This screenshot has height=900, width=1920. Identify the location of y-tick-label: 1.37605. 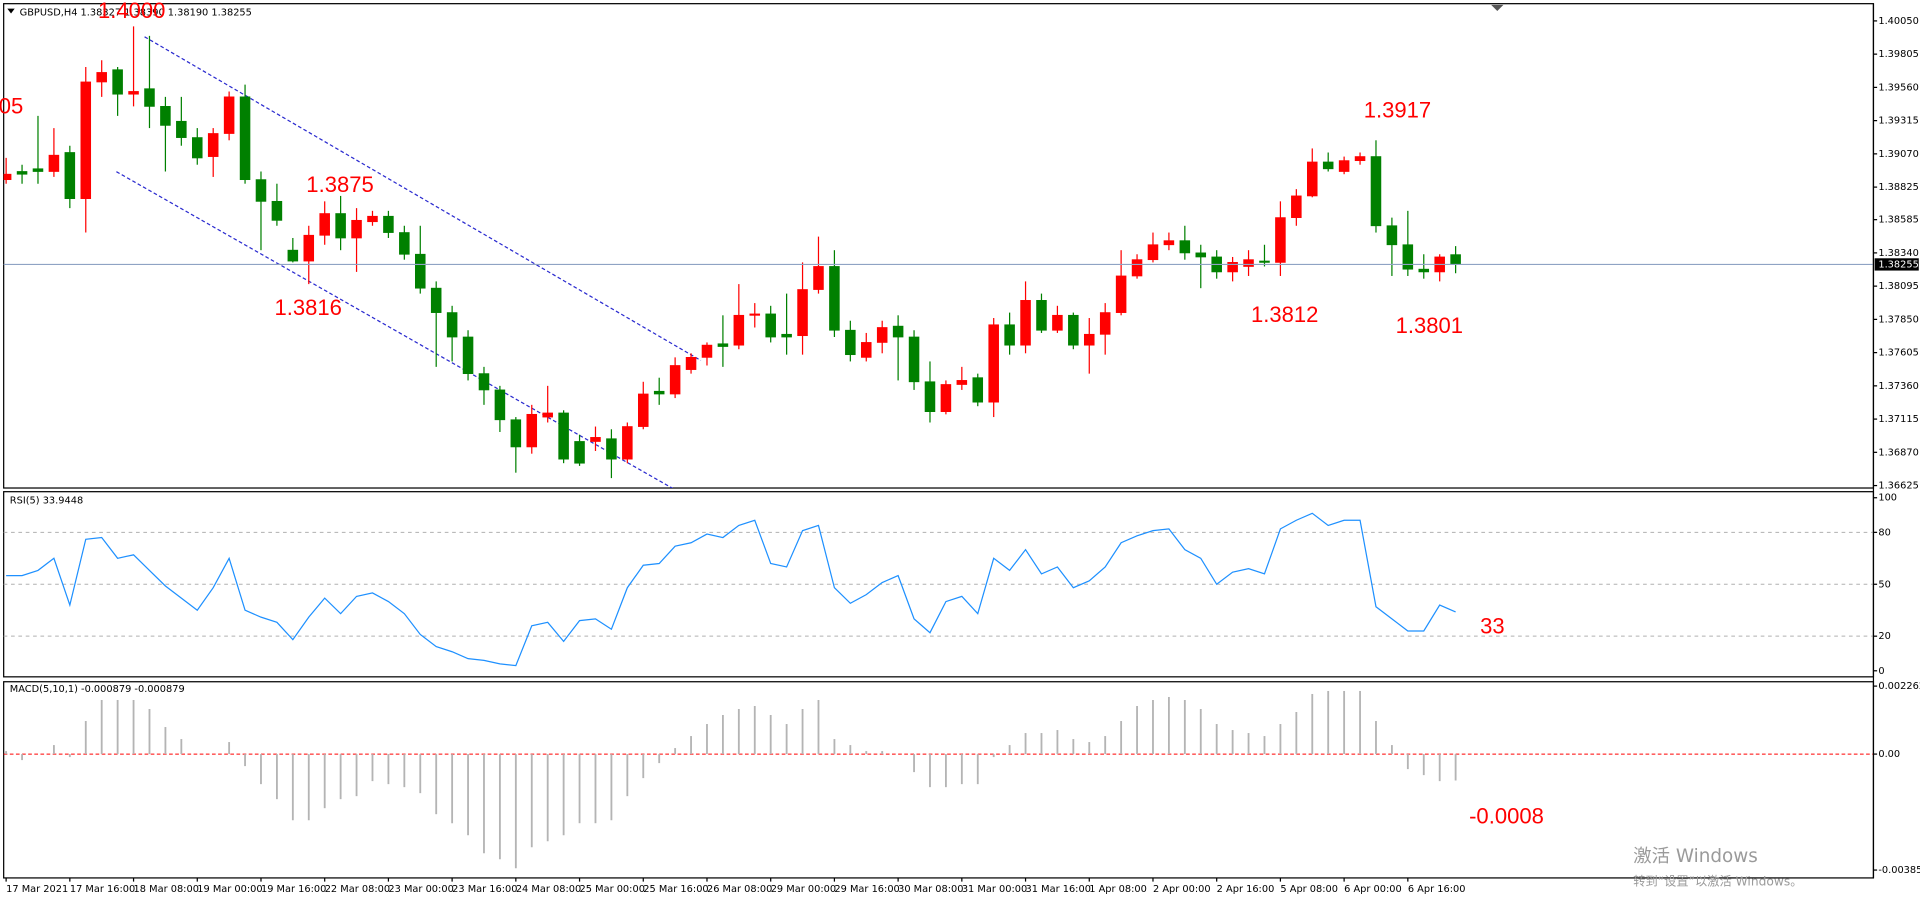
(1898, 353).